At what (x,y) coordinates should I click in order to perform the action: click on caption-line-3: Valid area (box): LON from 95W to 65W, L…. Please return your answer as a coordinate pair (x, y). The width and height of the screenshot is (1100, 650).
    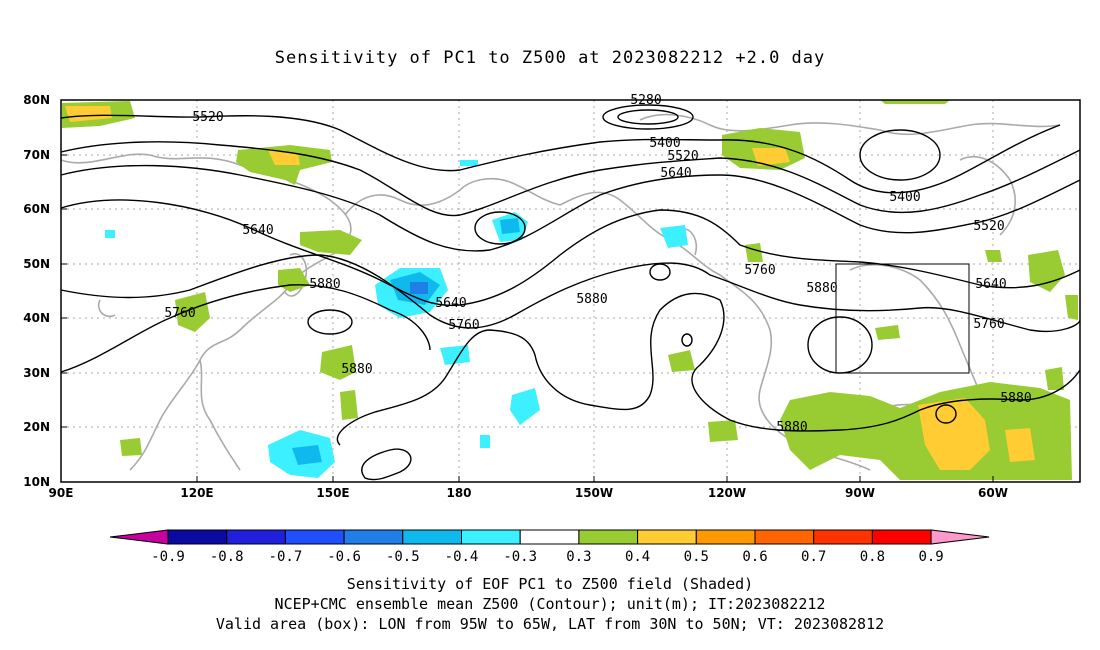
    Looking at the image, I should click on (550, 624).